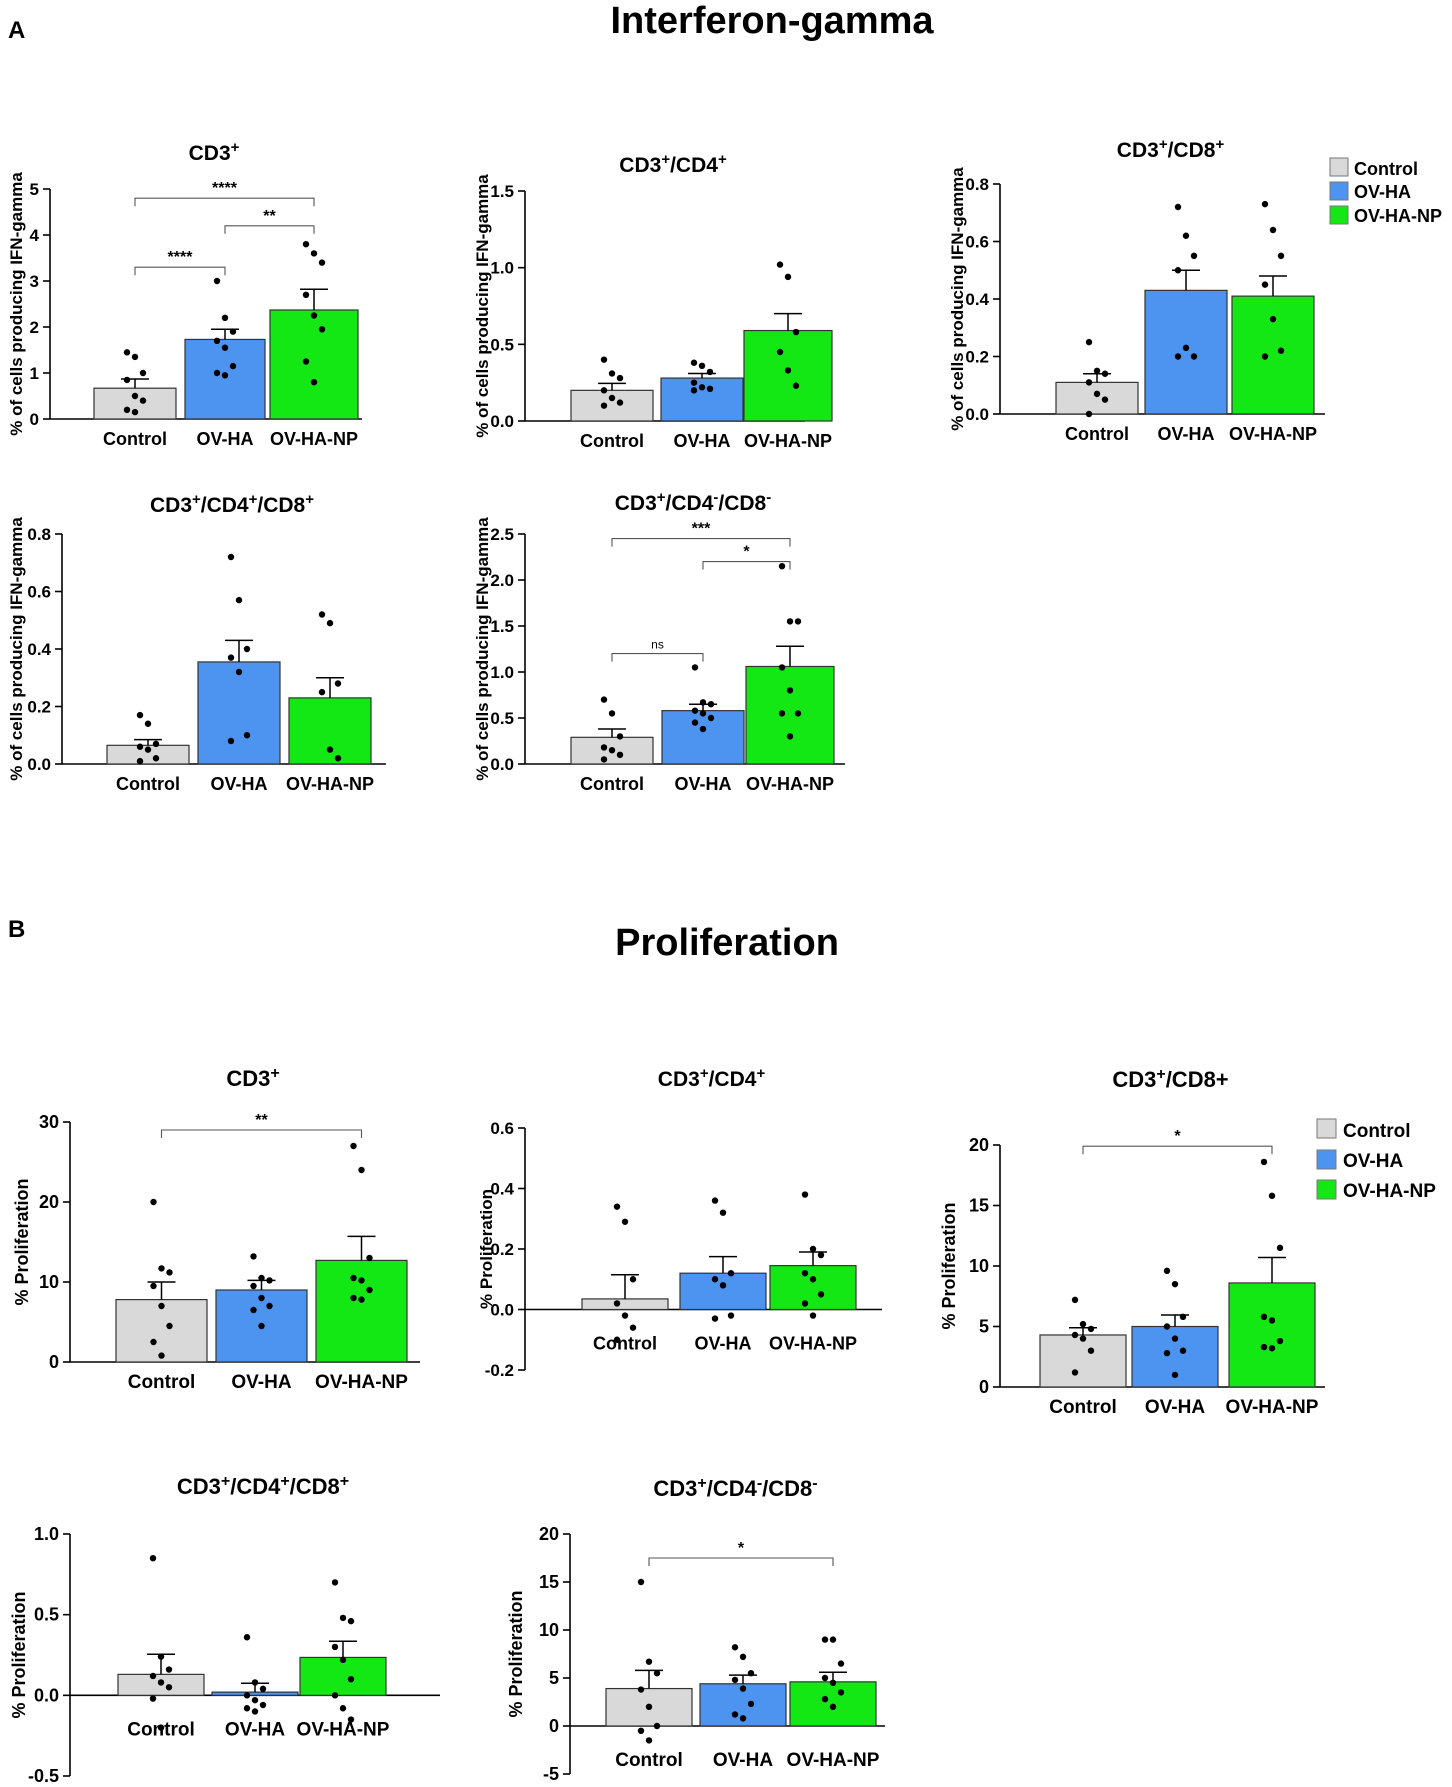 This screenshot has height=1787, width=1452. What do you see at coordinates (1339, 215) in the screenshot?
I see `legend-a-ovhanp-swatch` at bounding box center [1339, 215].